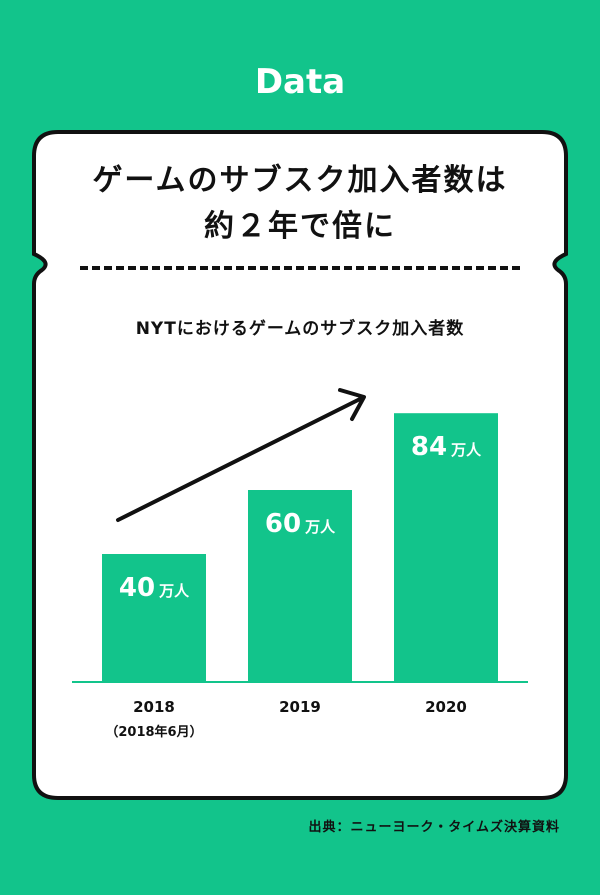 This screenshot has width=600, height=895. What do you see at coordinates (300, 82) in the screenshot?
I see `header-title: Data` at bounding box center [300, 82].